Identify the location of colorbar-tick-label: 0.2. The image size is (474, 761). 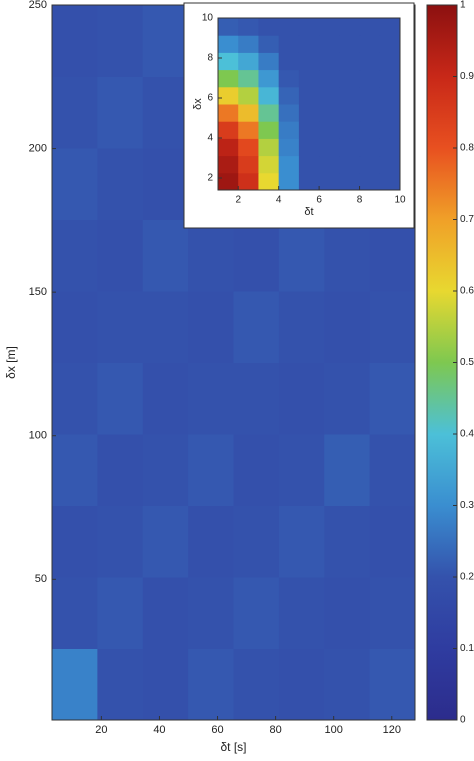
(467, 577).